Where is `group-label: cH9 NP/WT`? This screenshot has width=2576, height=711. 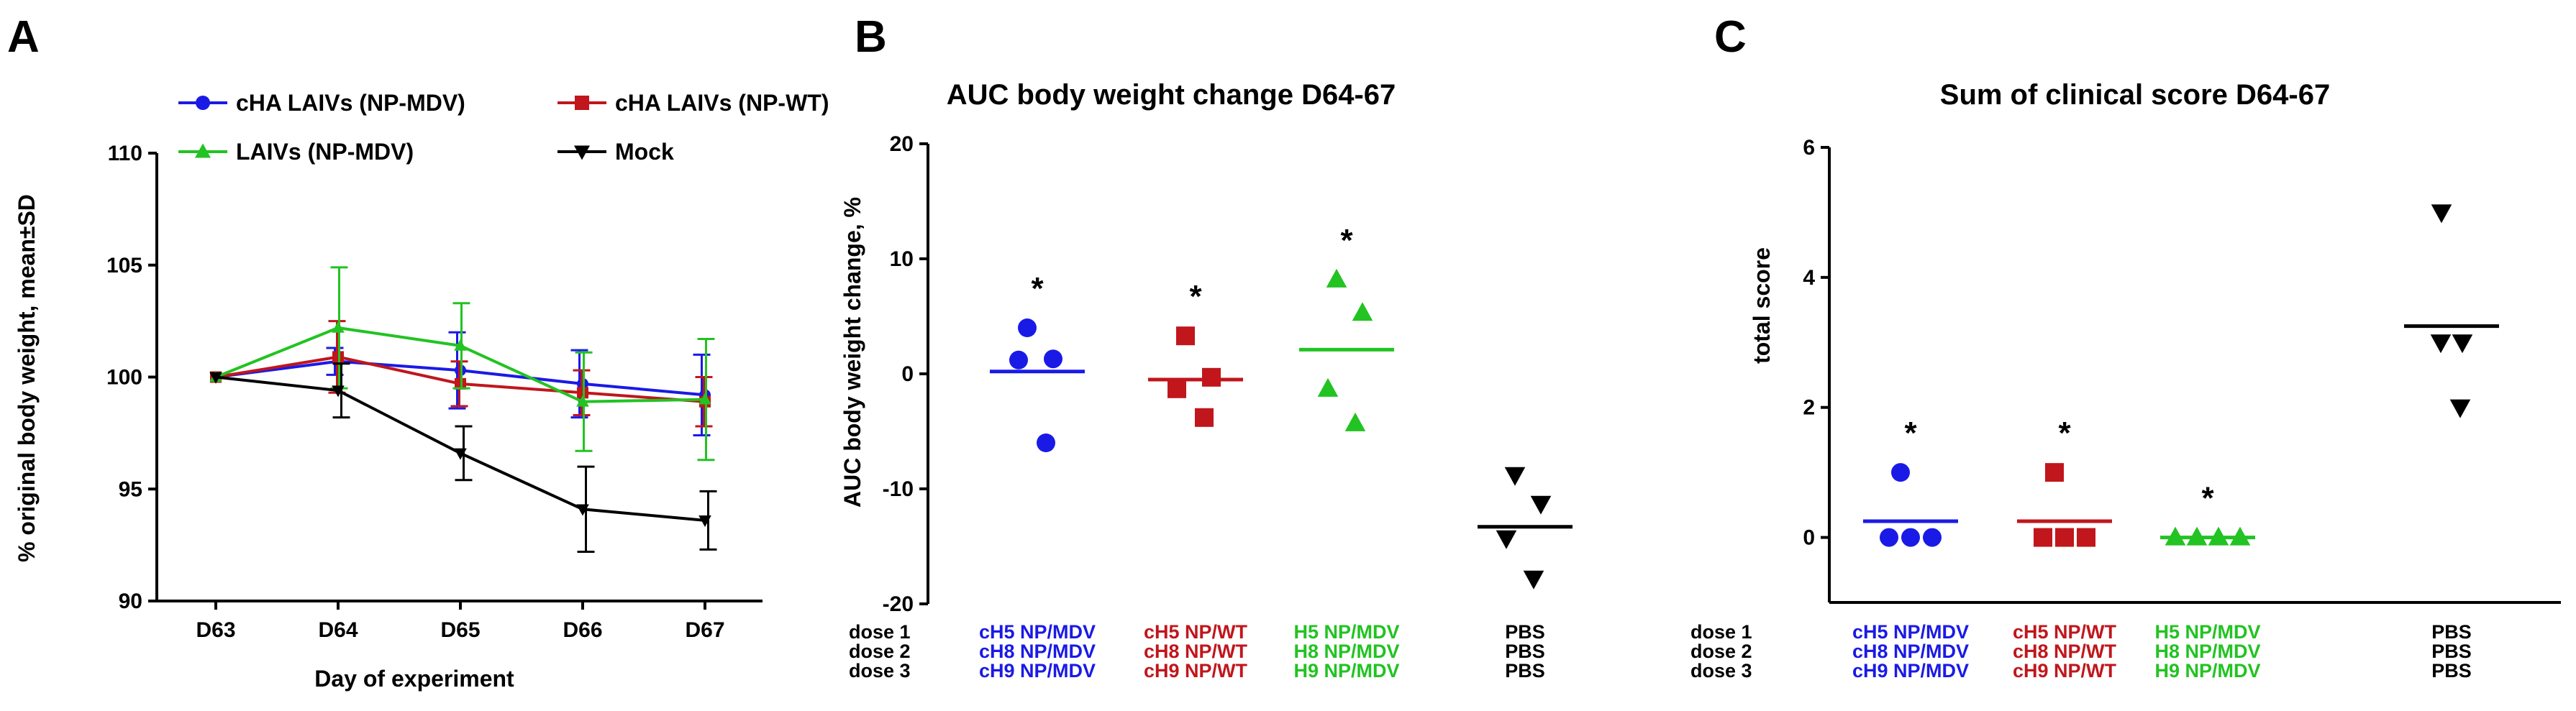
group-label: cH9 NP/WT is located at coordinates (2065, 671).